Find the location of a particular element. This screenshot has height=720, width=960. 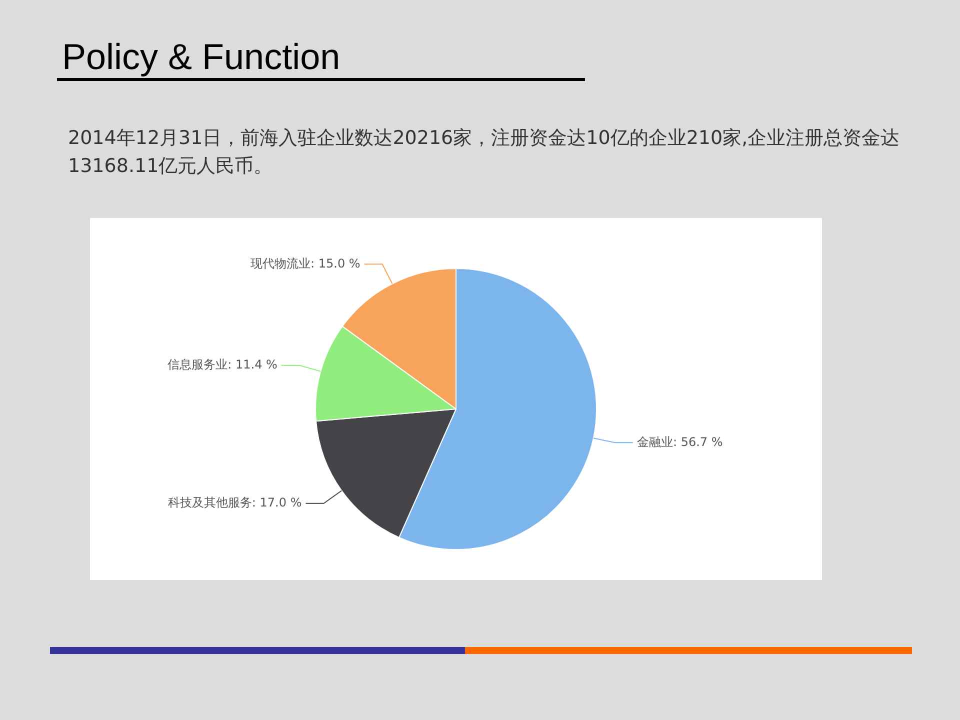

slice-label: 信息服务业: 11.4 % is located at coordinates (223, 365).